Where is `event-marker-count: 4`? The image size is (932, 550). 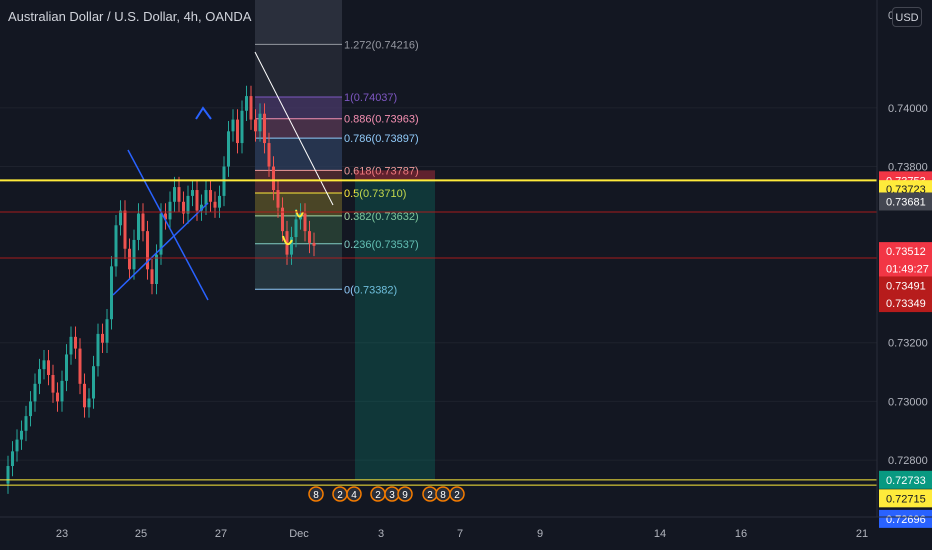 event-marker-count: 4 is located at coordinates (354, 495).